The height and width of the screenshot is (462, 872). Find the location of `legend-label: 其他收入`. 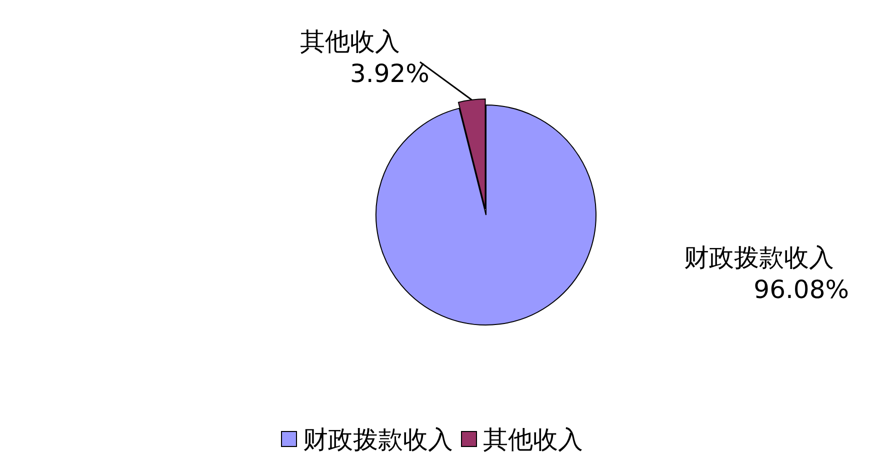

legend-label: 其他收入 is located at coordinates (532, 439).